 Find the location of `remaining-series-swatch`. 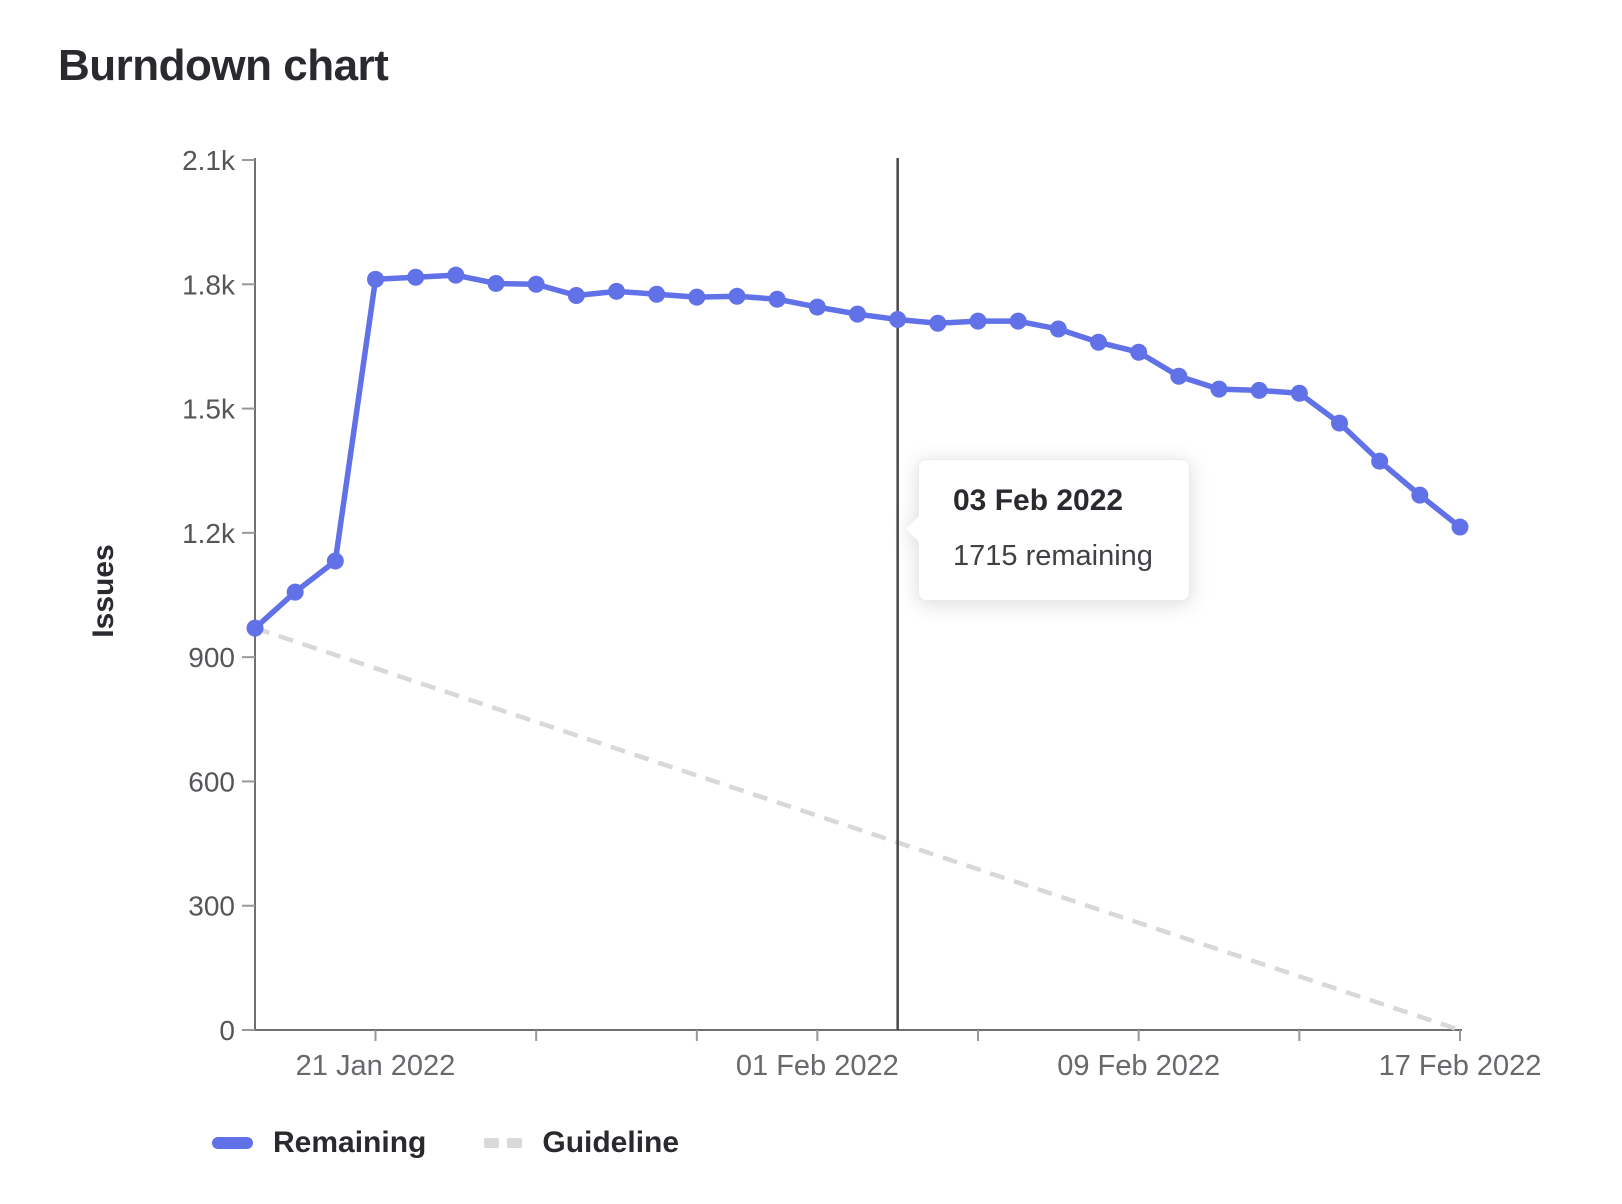

remaining-series-swatch is located at coordinates (232, 1143).